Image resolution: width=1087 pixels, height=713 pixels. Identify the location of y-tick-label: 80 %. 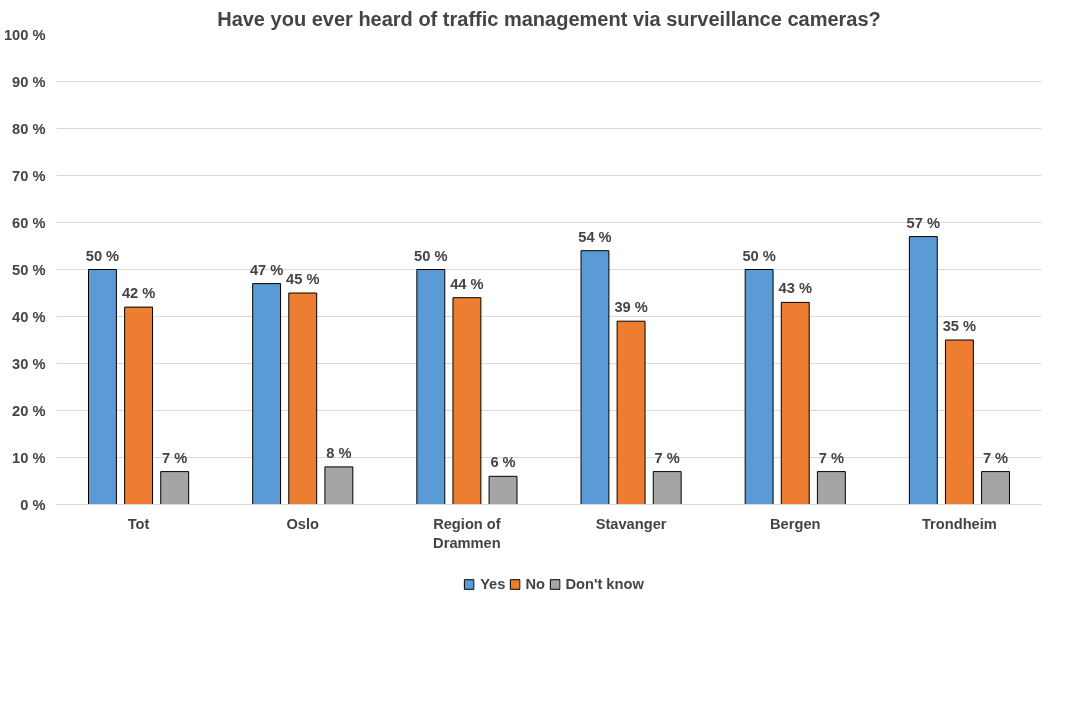
(29, 128).